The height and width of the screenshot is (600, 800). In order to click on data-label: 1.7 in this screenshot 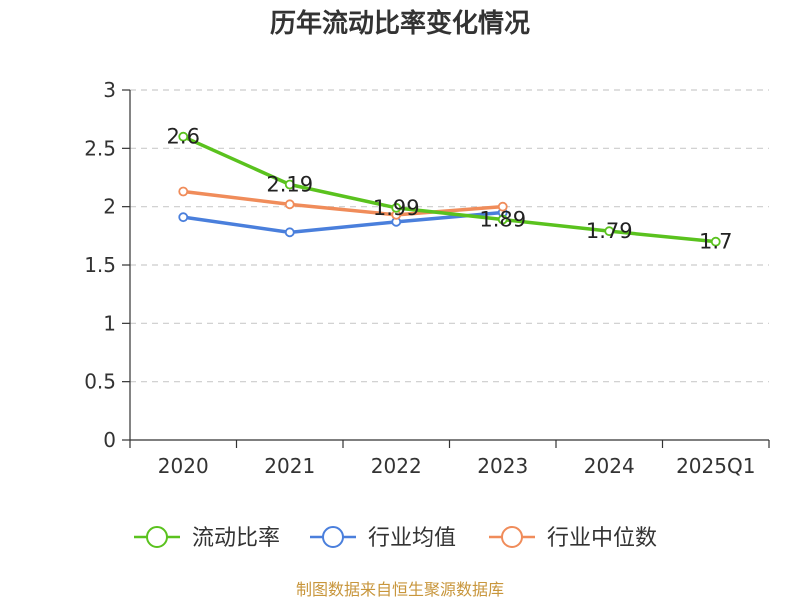, I will do `click(715, 242)`.